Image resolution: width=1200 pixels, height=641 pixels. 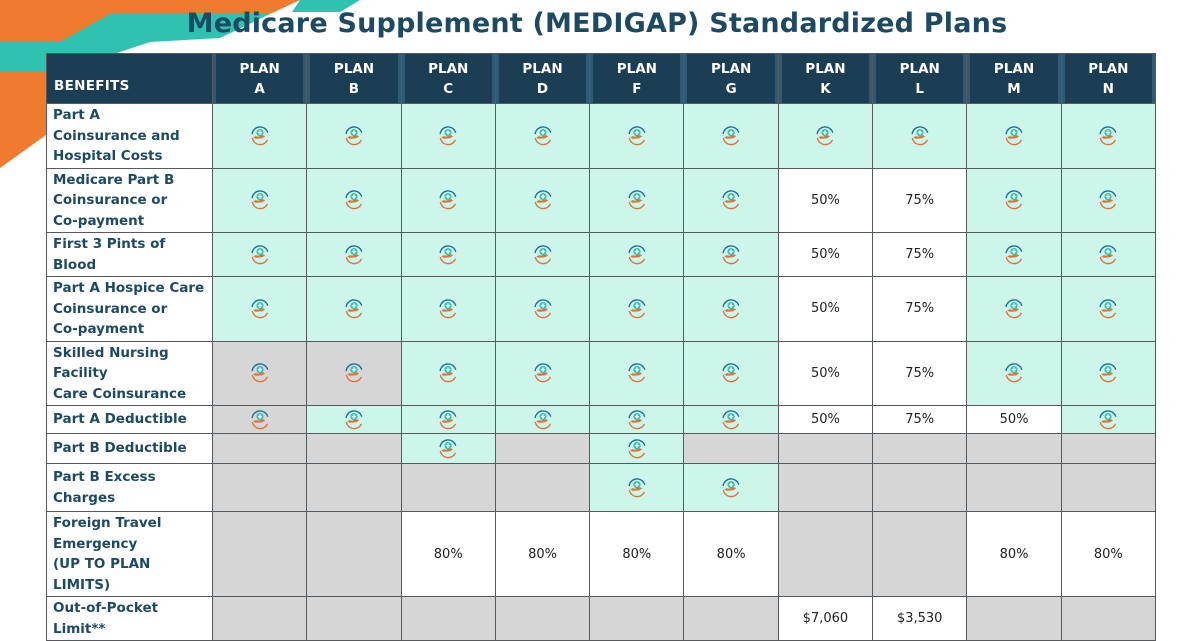 What do you see at coordinates (448, 78) in the screenshot?
I see `plan-column-header: PLAN C` at bounding box center [448, 78].